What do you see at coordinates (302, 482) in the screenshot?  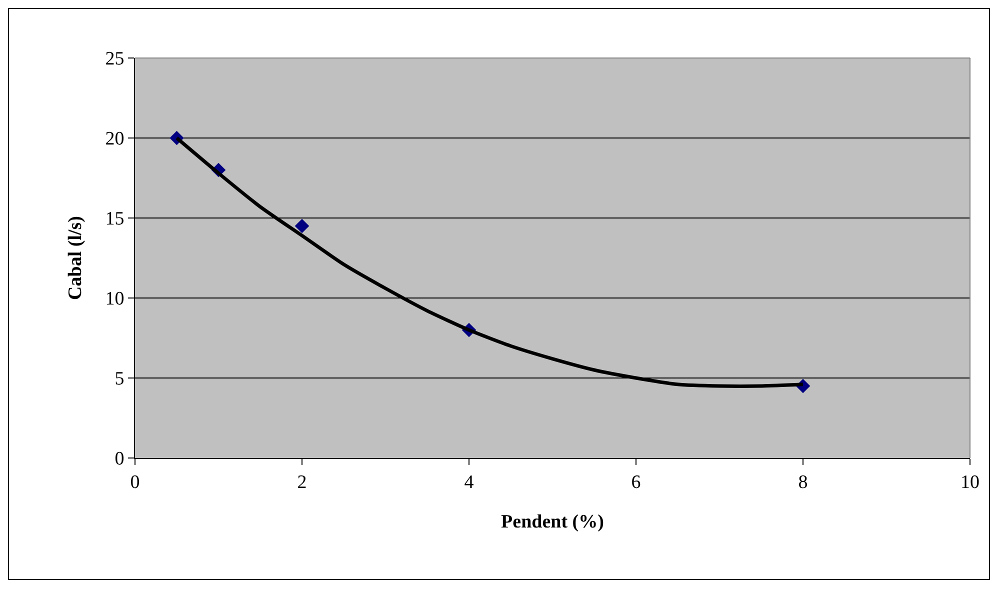 I see `x-tick-label: 2` at bounding box center [302, 482].